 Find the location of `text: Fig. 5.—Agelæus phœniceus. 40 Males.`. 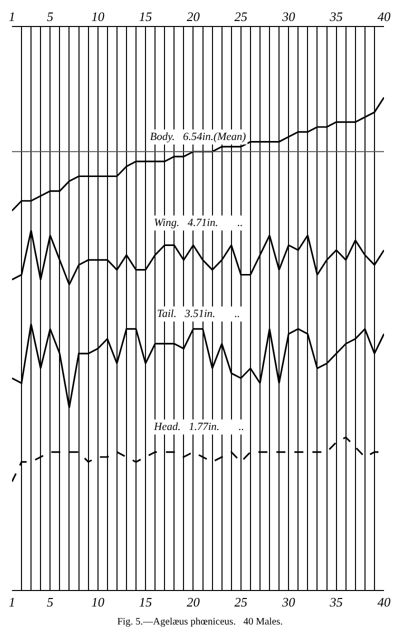

text: Fig. 5.—Agelæus phœniceus. 40 Males. is located at coordinates (200, 622).